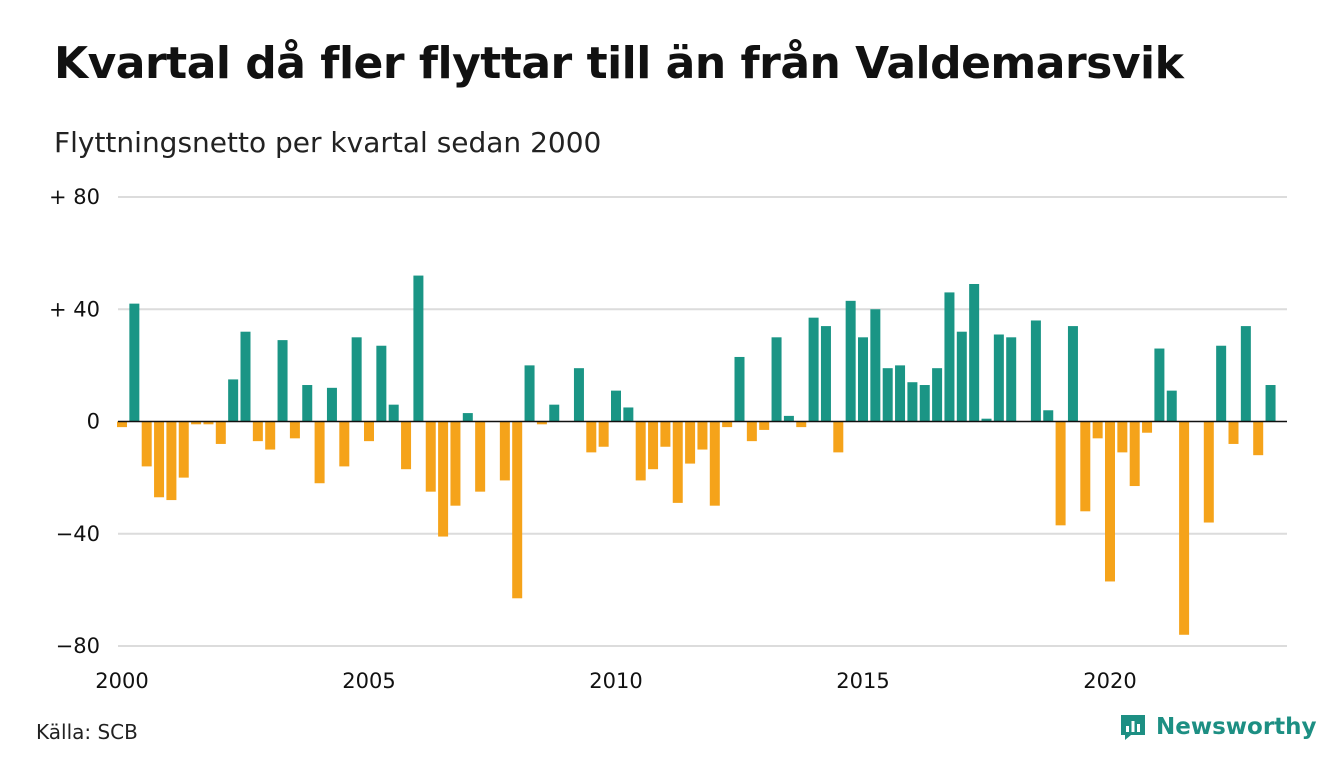  Describe the element at coordinates (788, 418) in the screenshot. I see `bar-2013K3` at that location.